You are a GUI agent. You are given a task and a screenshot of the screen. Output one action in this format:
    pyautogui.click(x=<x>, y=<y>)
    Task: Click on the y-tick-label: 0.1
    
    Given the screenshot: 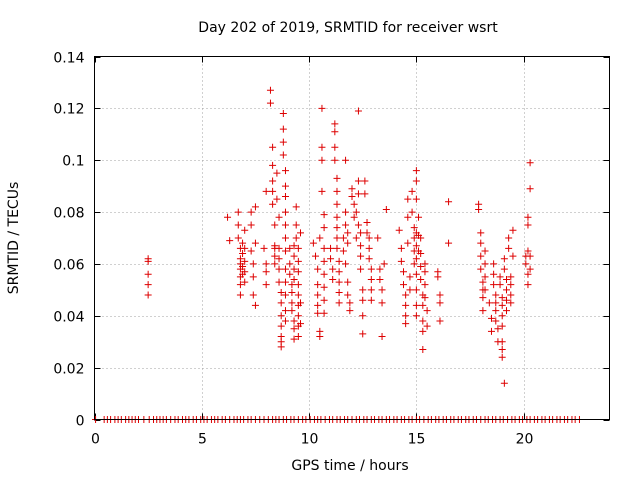 What is the action you would take?
    pyautogui.click(x=73, y=162)
    